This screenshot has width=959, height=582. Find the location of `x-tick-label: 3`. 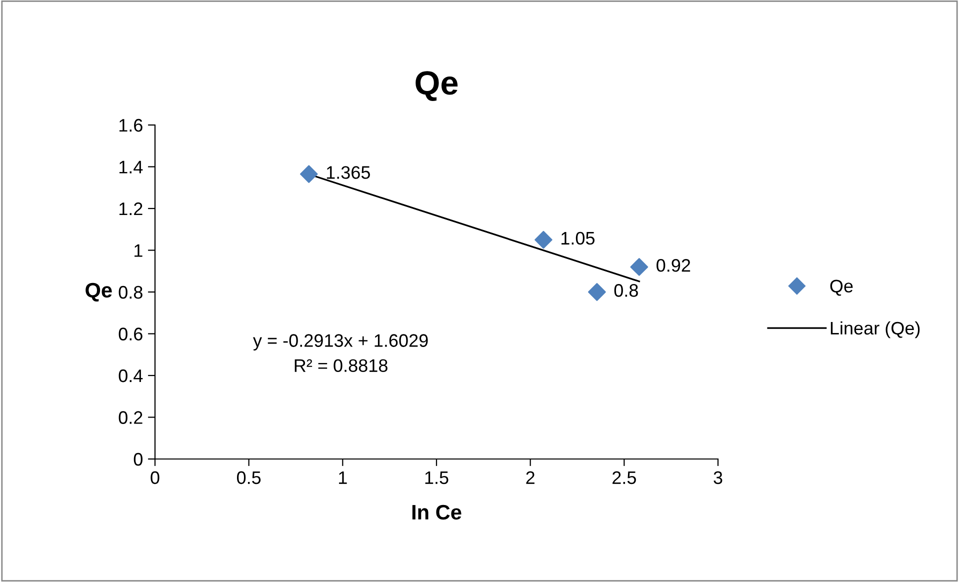

x-tick-label: 3 is located at coordinates (718, 477).